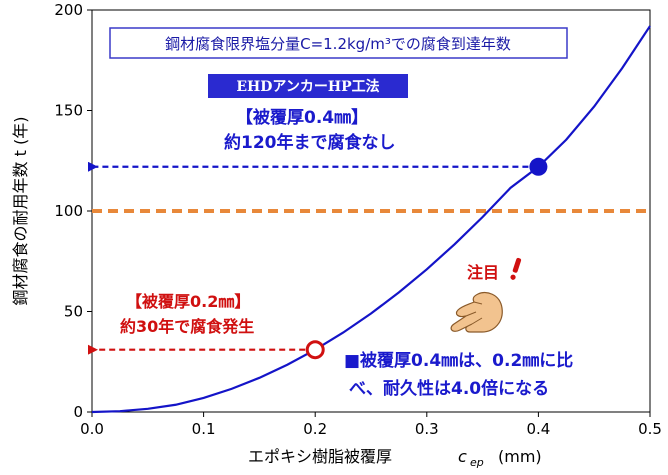  What do you see at coordinates (458, 360) in the screenshot?
I see `conclusion-line1: ■被覆厚0.4㎜は、0.2㎜に比` at bounding box center [458, 360].